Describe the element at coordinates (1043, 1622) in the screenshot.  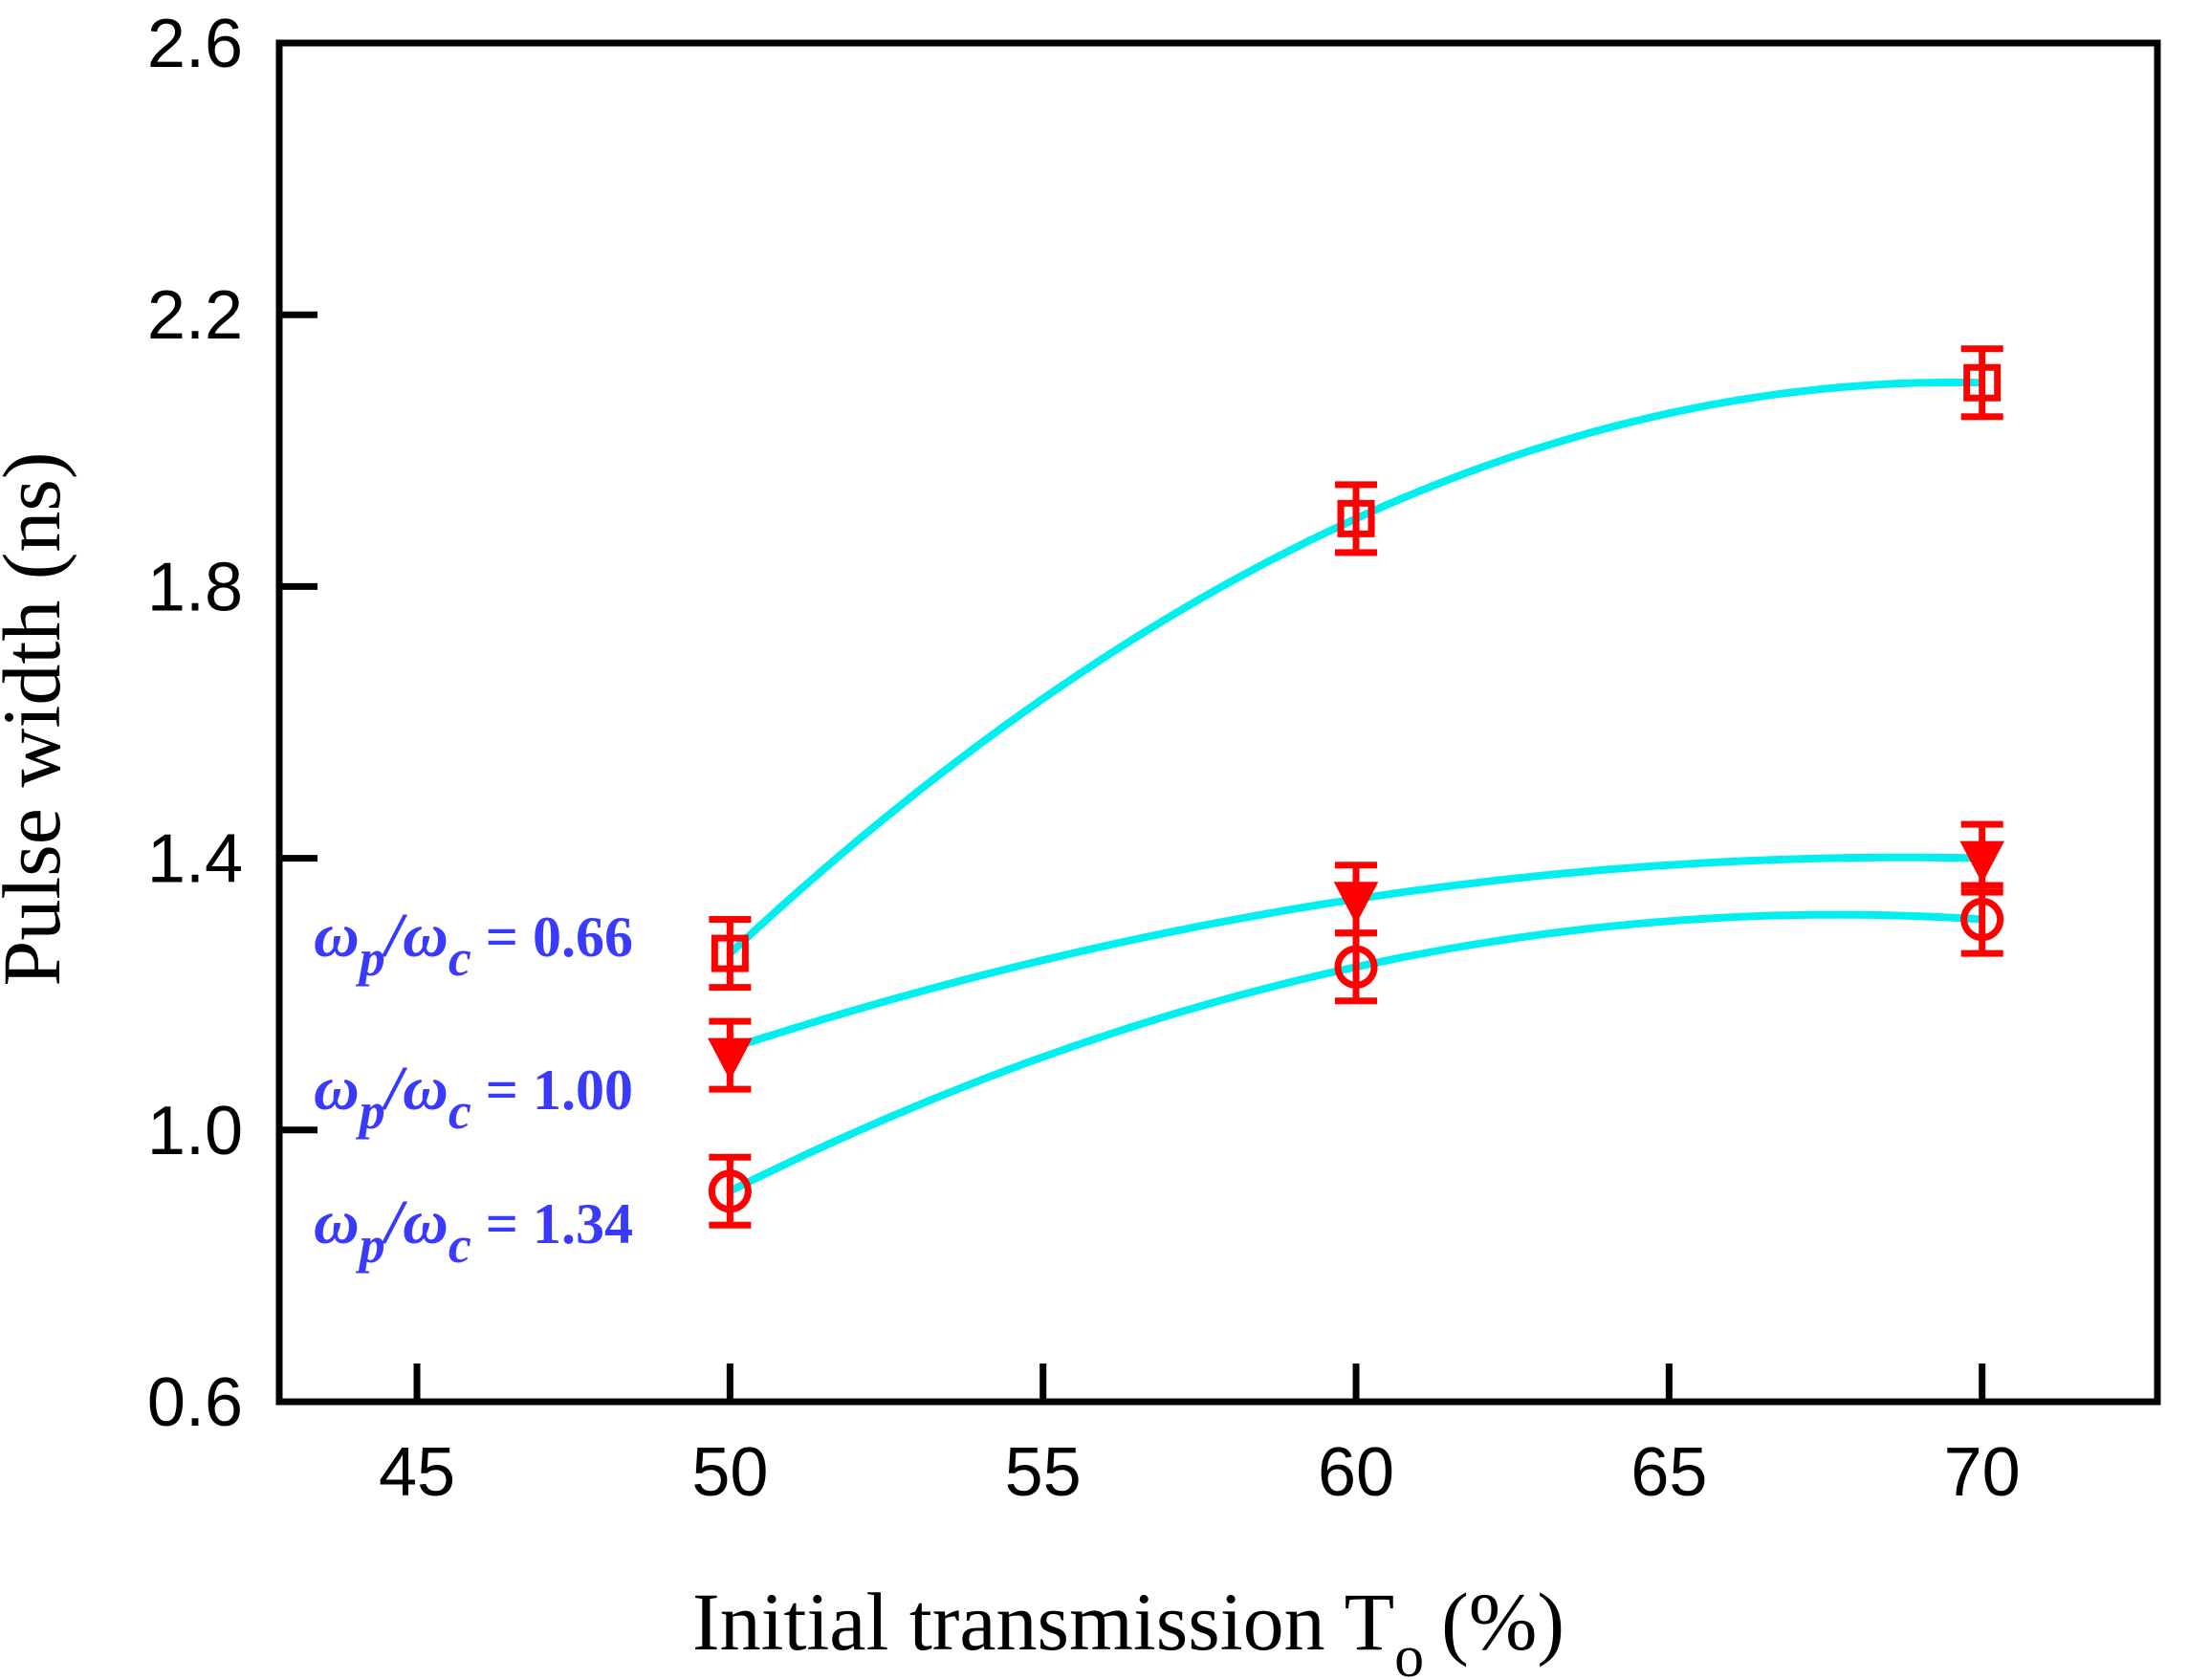
I see `x-axis-title-main: Initial transmission T` at that location.